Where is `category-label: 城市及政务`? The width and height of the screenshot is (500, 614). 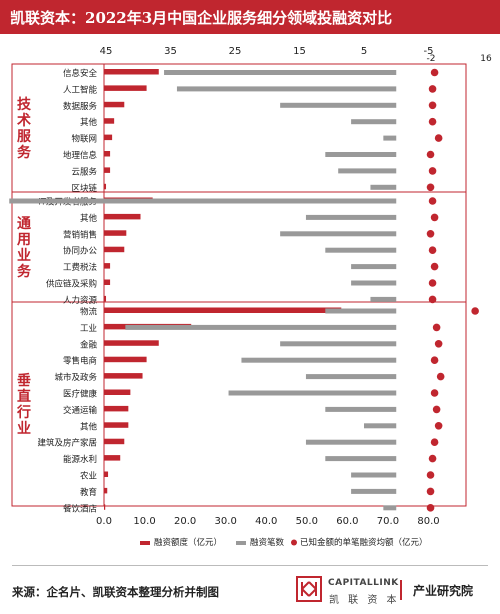 category-label: 城市及政务 is located at coordinates (75, 377).